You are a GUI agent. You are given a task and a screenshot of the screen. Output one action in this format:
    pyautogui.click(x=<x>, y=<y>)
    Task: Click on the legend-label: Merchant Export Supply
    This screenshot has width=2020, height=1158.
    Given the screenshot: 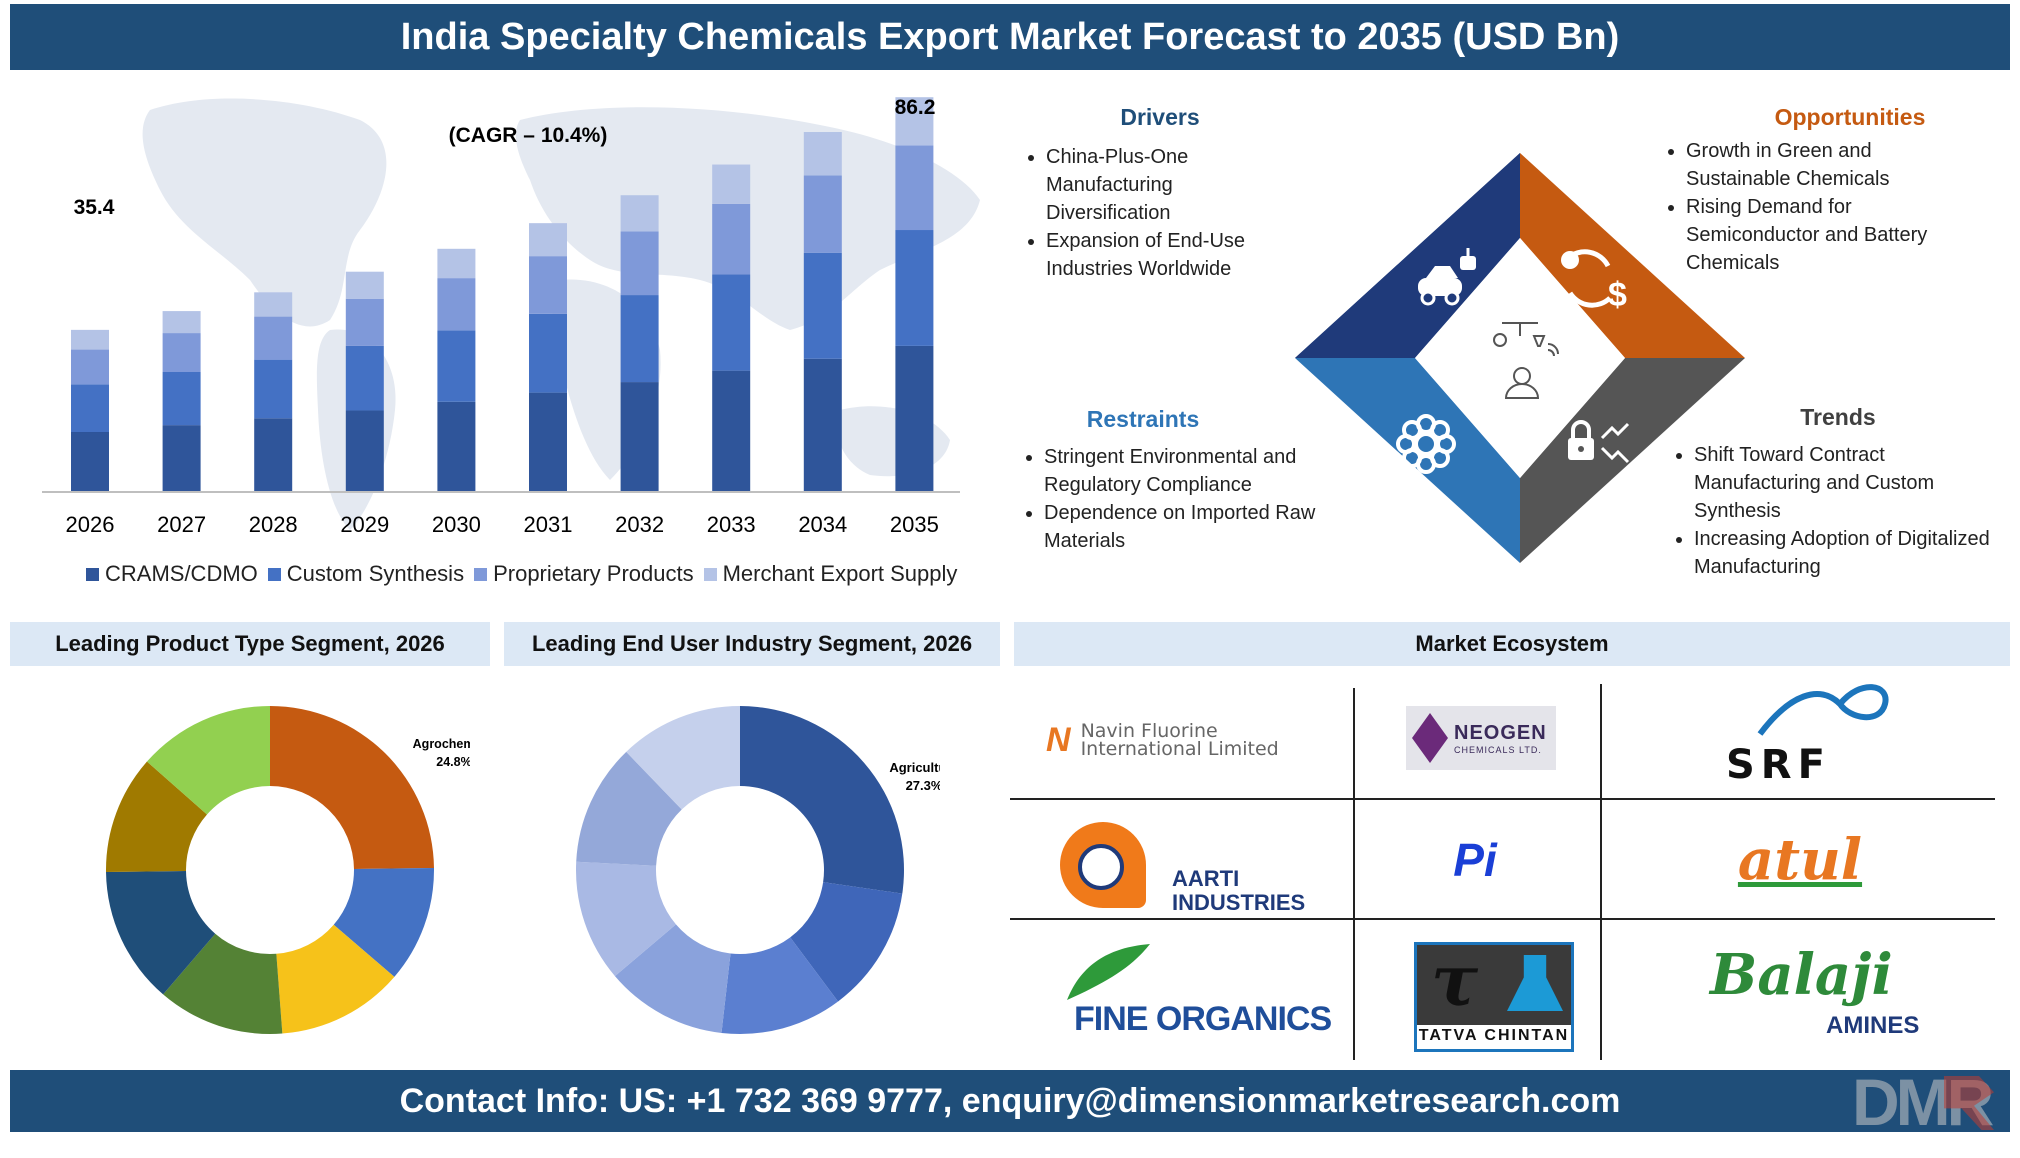 What is the action you would take?
    pyautogui.click(x=840, y=573)
    